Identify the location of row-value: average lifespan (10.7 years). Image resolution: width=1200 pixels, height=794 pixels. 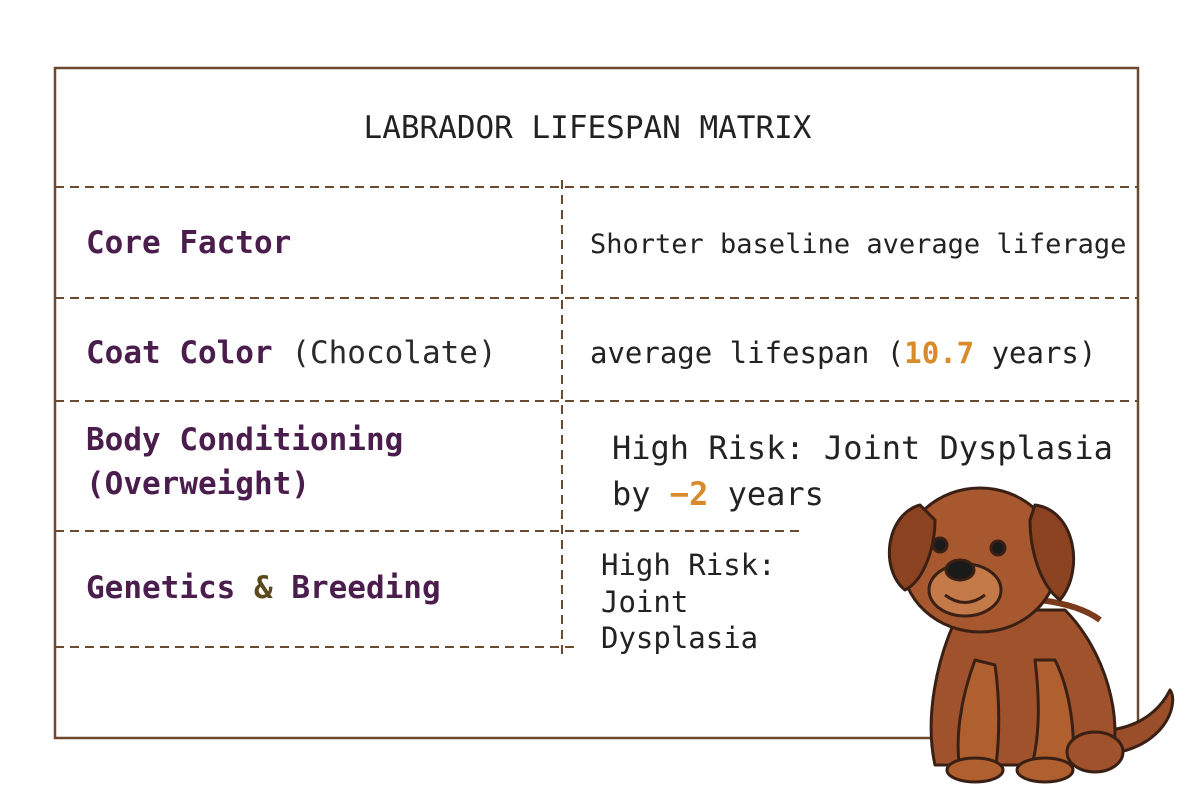
(843, 353).